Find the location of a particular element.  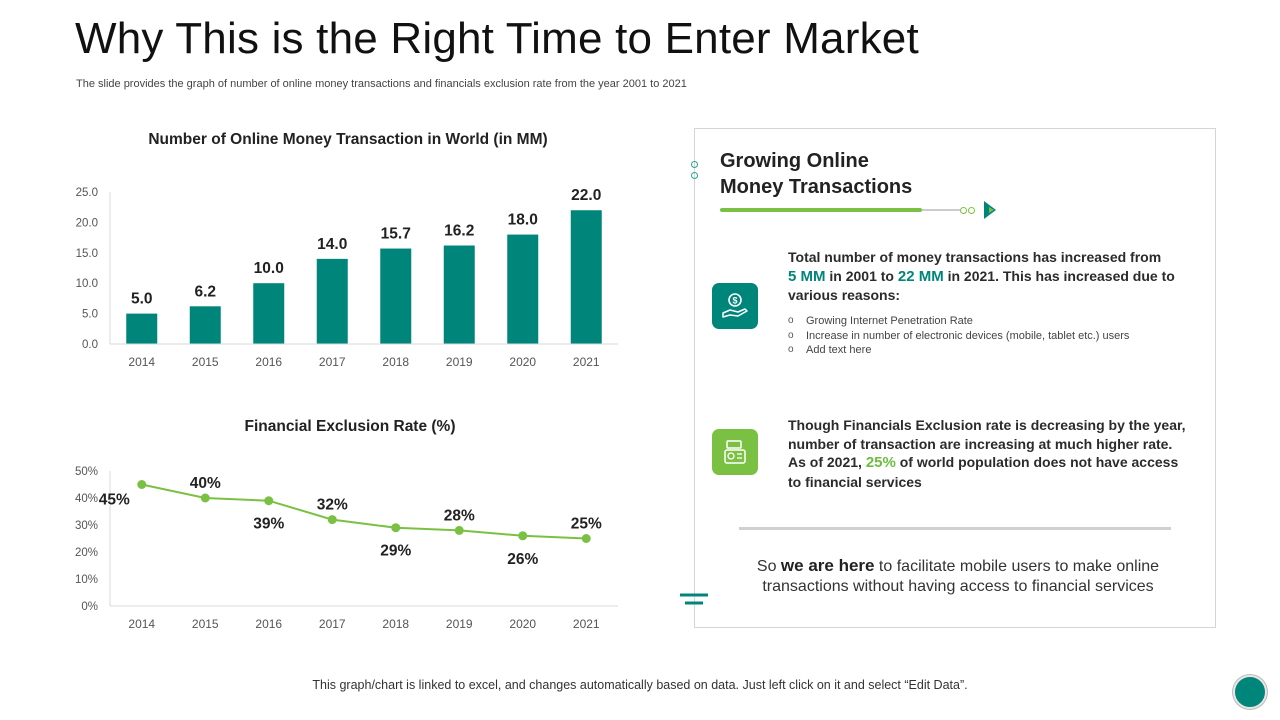

bar-value-label: 18.0 is located at coordinates (523, 220).